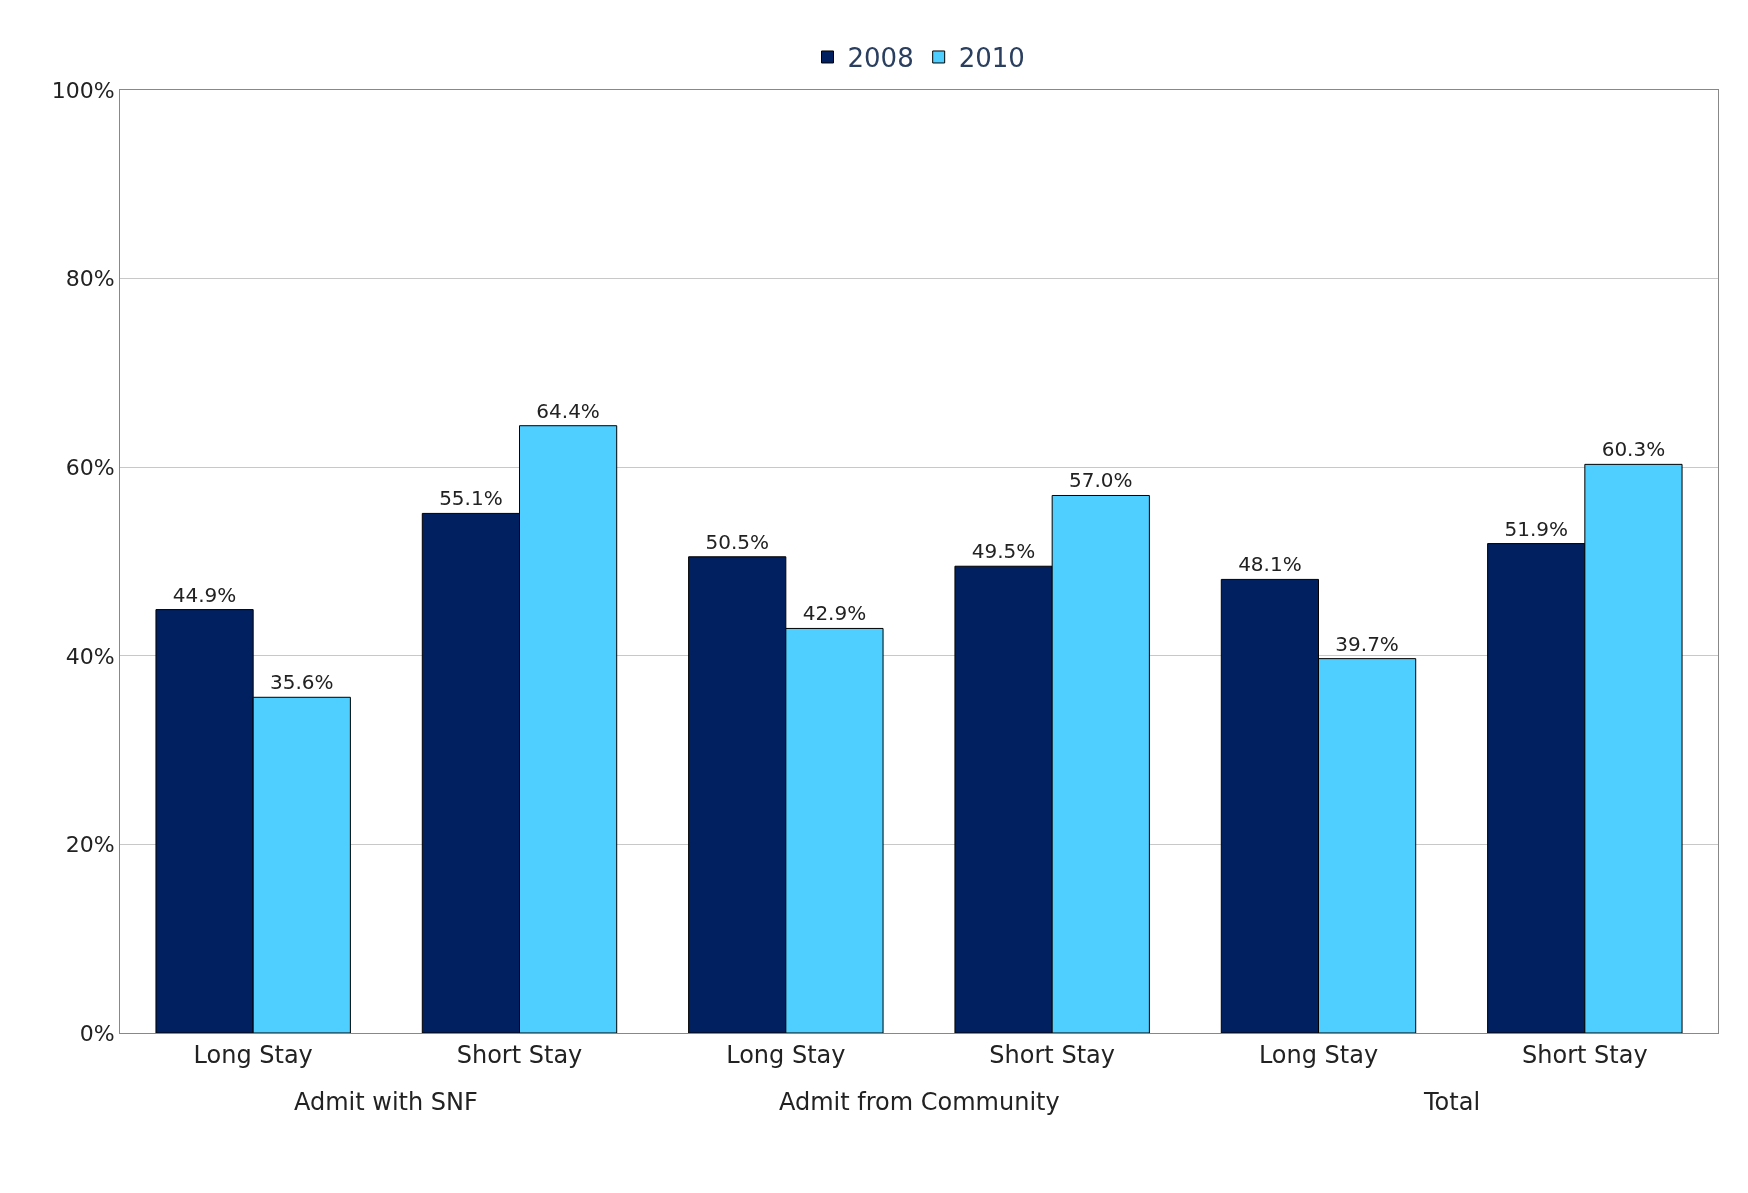 The height and width of the screenshot is (1193, 1748). I want to click on data-label: 60.3%, so click(1633, 449).